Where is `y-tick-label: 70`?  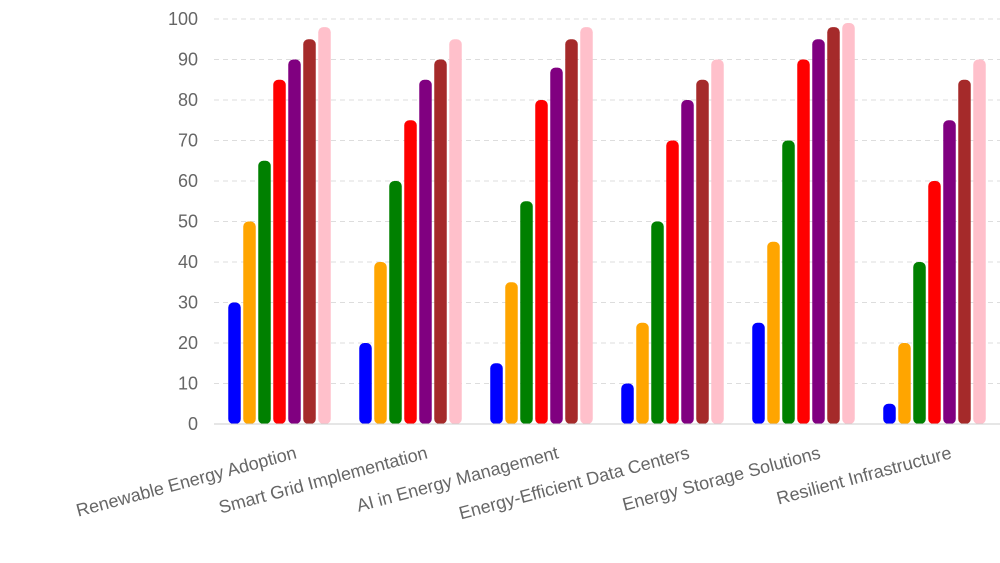 y-tick-label: 70 is located at coordinates (188, 141).